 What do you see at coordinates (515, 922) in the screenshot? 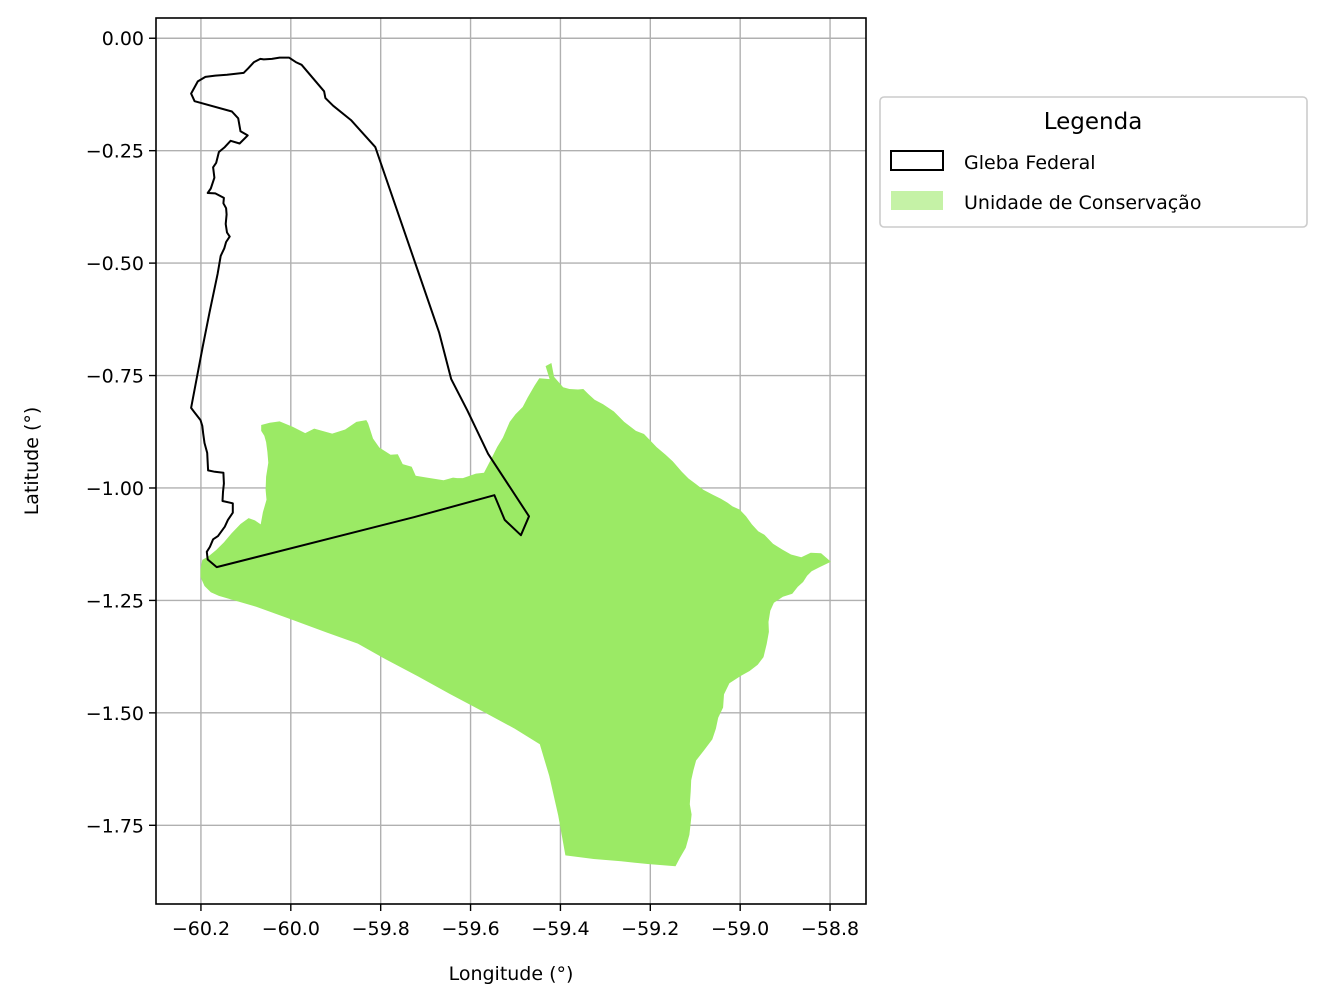
I see `x-axis-ticks: −60.2 −60.0 −59.8 −59.6 −59.4 −59.2 −59.0 −58.8` at bounding box center [515, 922].